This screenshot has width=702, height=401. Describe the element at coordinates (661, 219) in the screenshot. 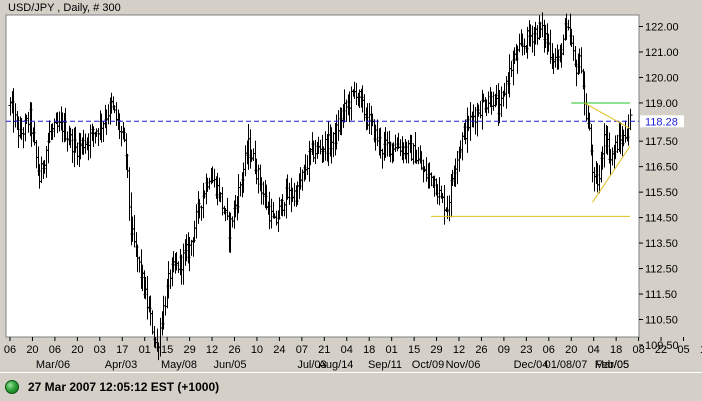

I see `y-tick-label: 114.50` at that location.